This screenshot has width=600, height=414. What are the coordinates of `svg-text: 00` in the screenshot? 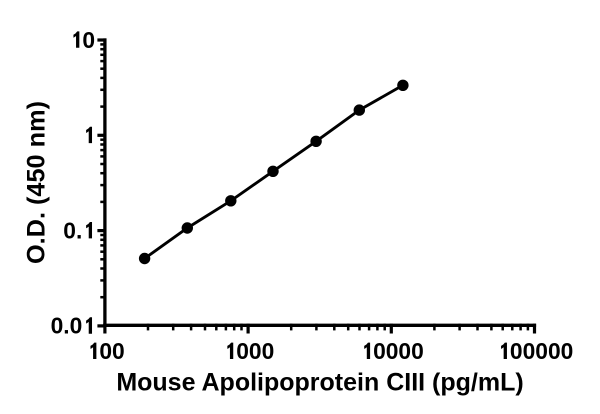 It's located at (106, 351).